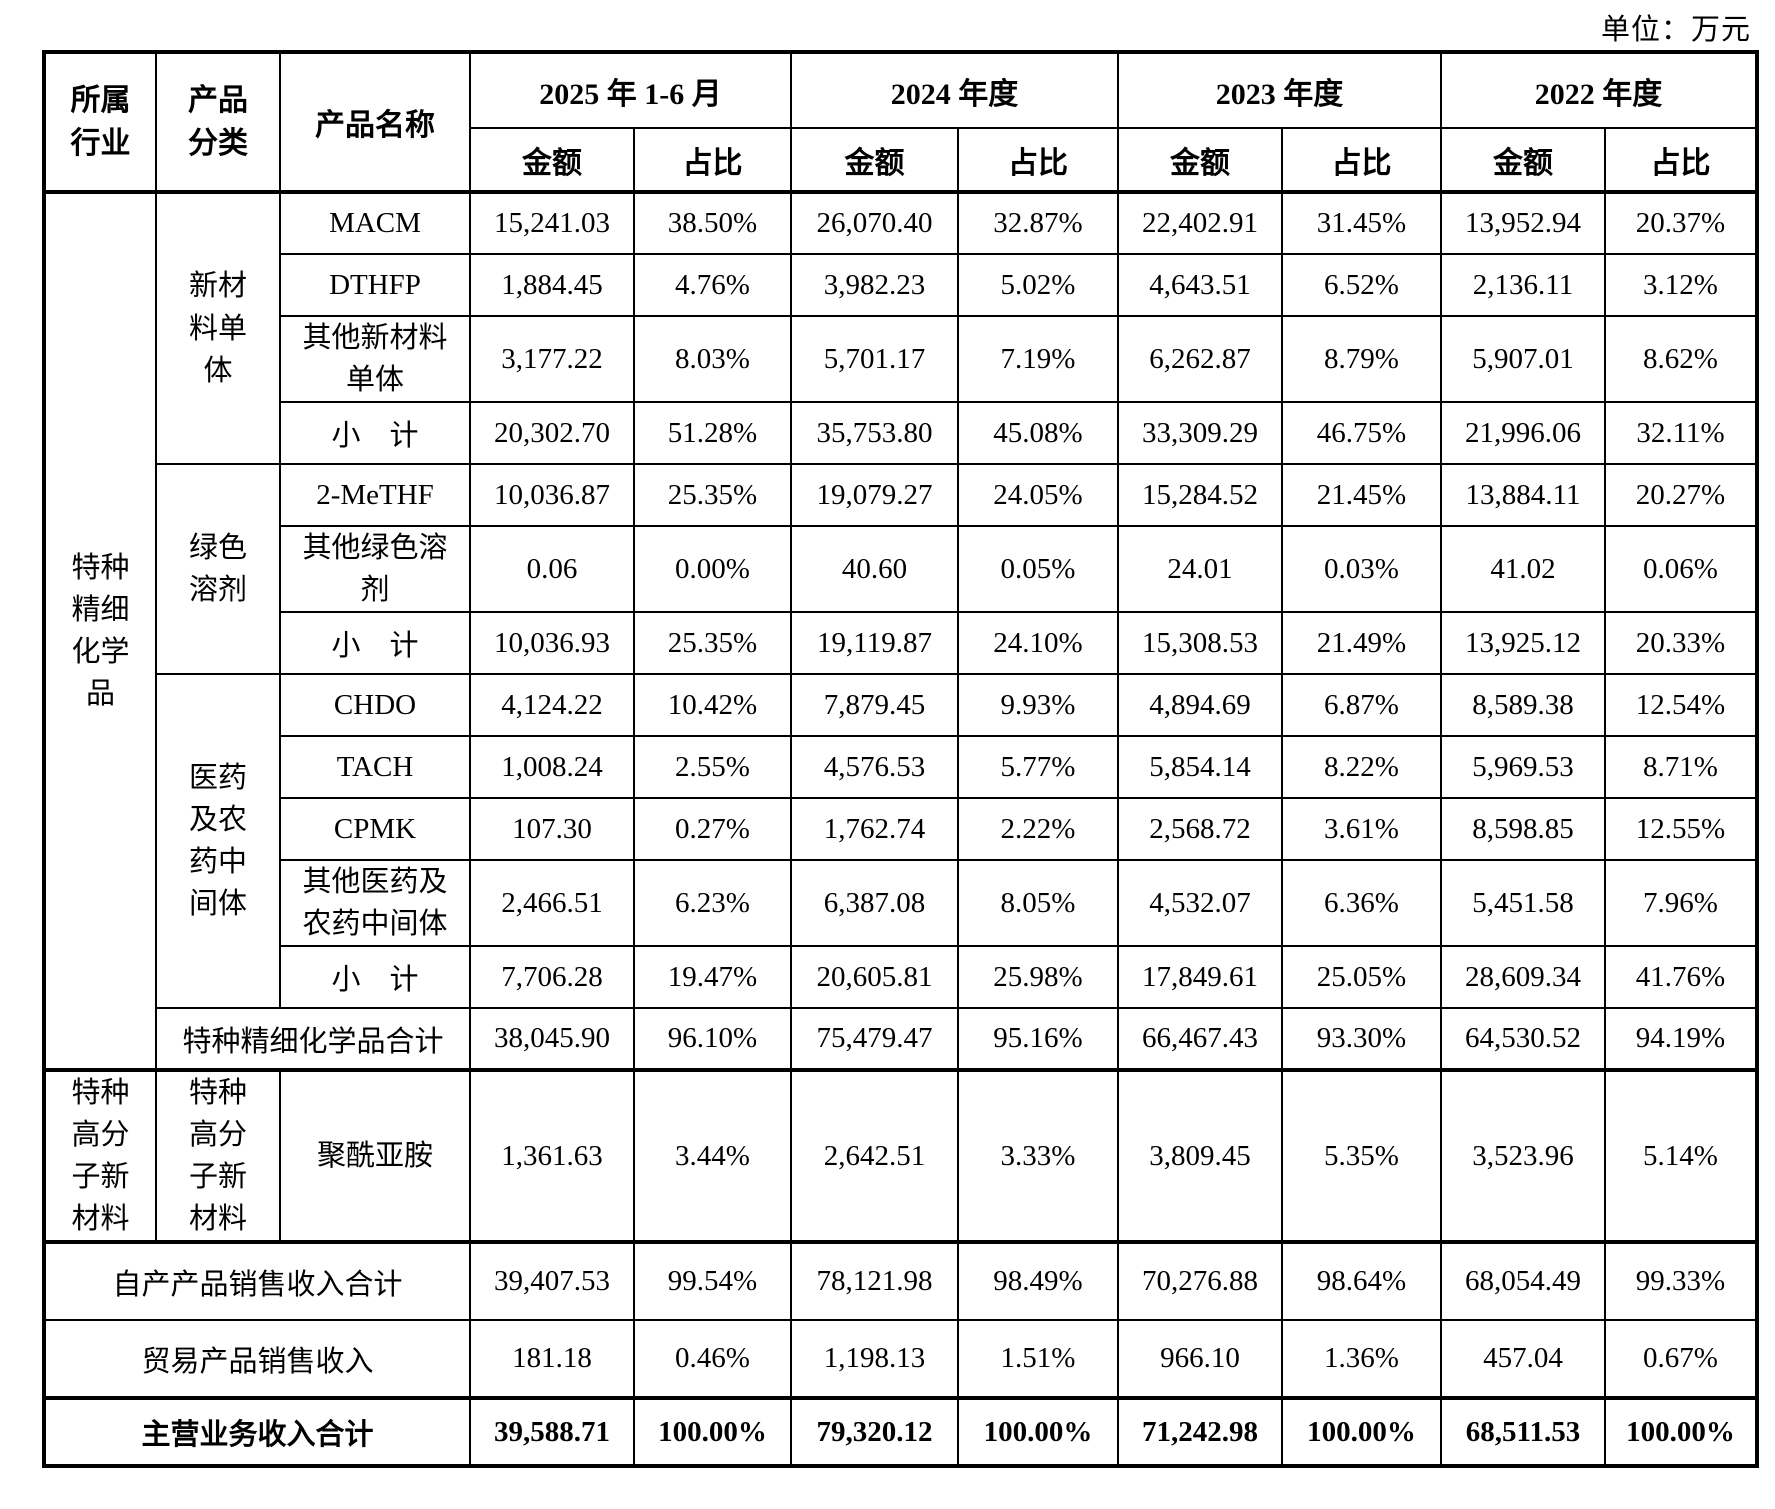 This screenshot has width=1775, height=1509. What do you see at coordinates (1681, 285) in the screenshot?
I see `ratio-cell: 3.12%` at bounding box center [1681, 285].